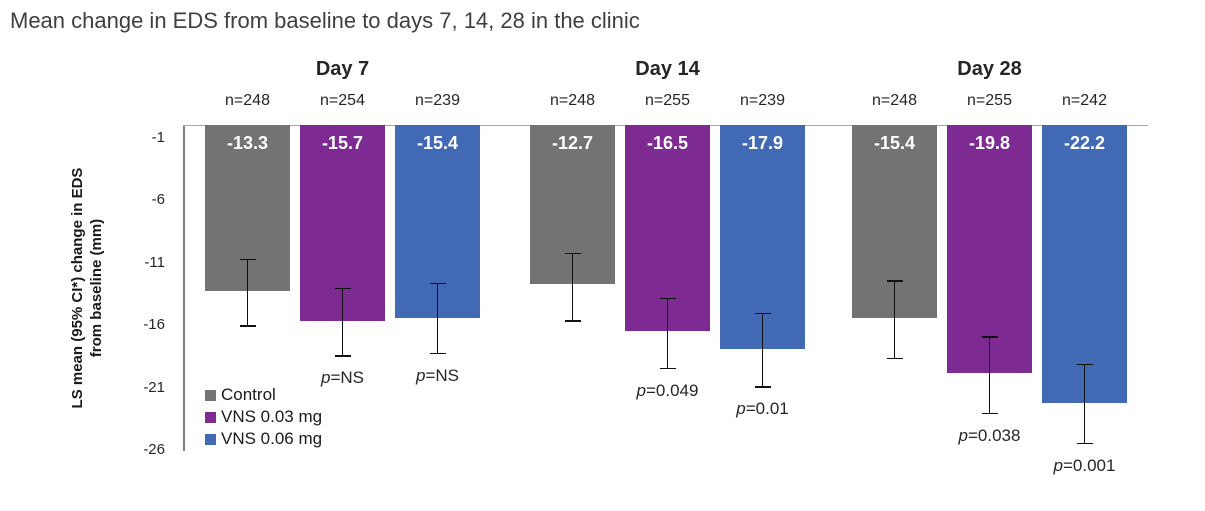 The width and height of the screenshot is (1205, 511). Describe the element at coordinates (437, 143) in the screenshot. I see `bar-value-day-7-vns-0-06-mg: -15.4` at that location.